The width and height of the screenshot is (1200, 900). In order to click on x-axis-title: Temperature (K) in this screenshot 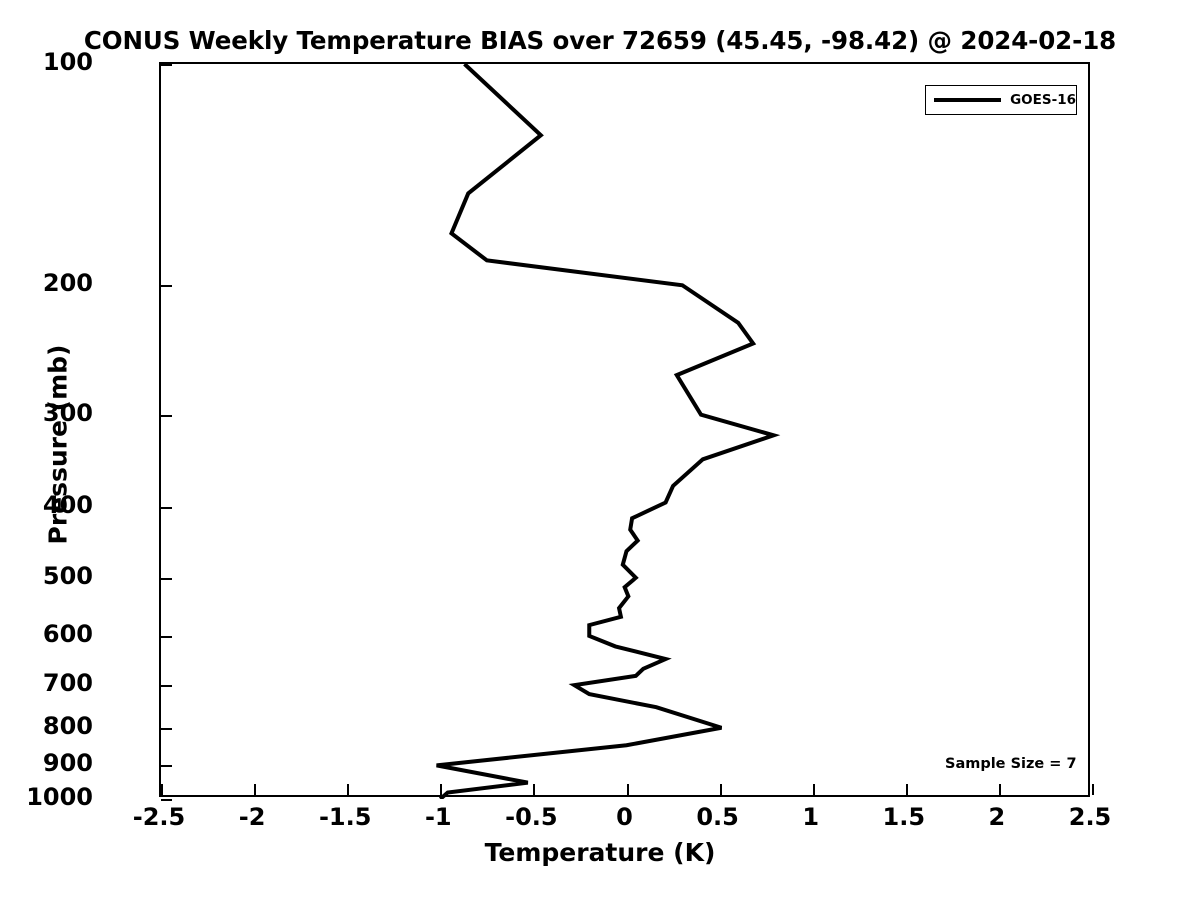, I will do `click(600, 852)`.